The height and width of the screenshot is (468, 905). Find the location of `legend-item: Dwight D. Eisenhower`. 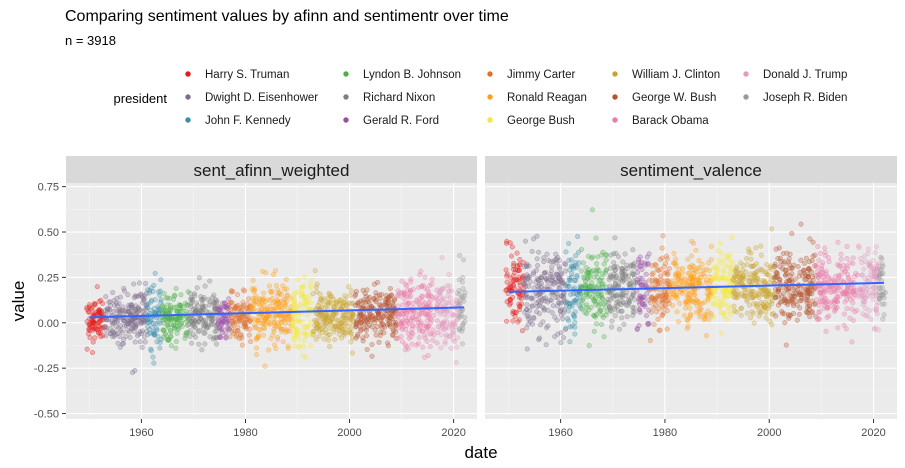

legend-item: Dwight D. Eisenhower is located at coordinates (251, 98).